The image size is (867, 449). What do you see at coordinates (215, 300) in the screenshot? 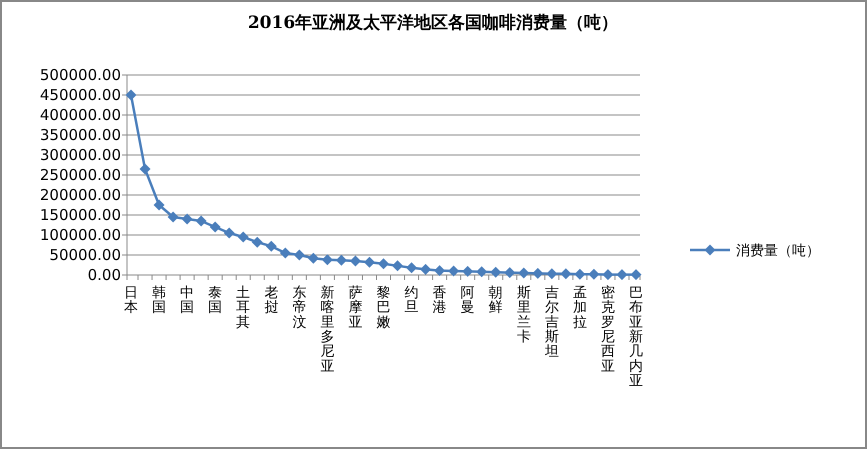
I see `x-tick-label: 泰国` at bounding box center [215, 300].